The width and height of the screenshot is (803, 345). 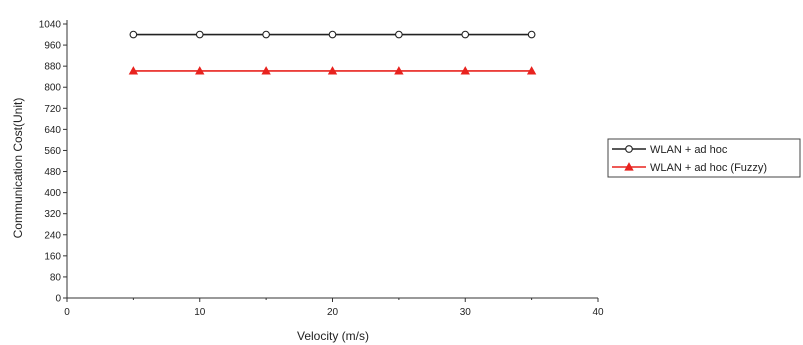 What do you see at coordinates (332, 52) in the screenshot?
I see `series-group` at bounding box center [332, 52].